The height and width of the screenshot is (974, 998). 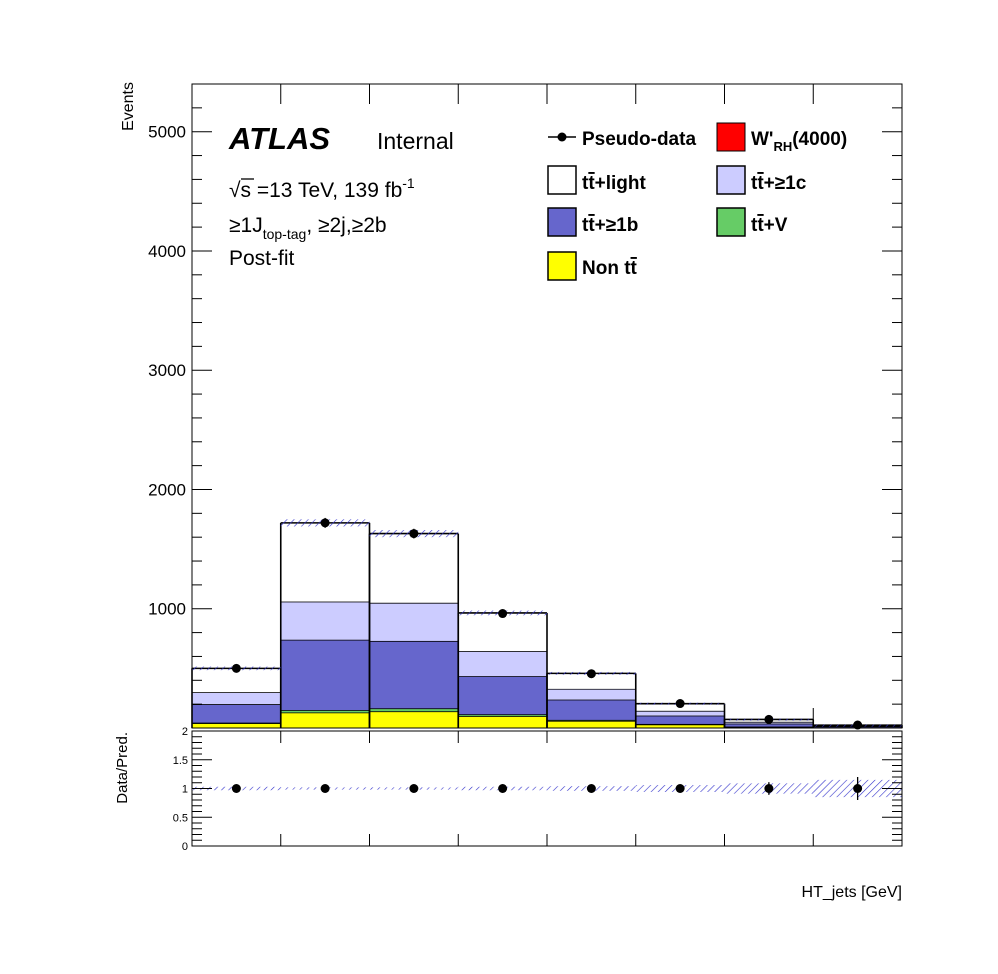 I want to click on legend-entry-ttlight: tt+light, so click(x=597, y=180).